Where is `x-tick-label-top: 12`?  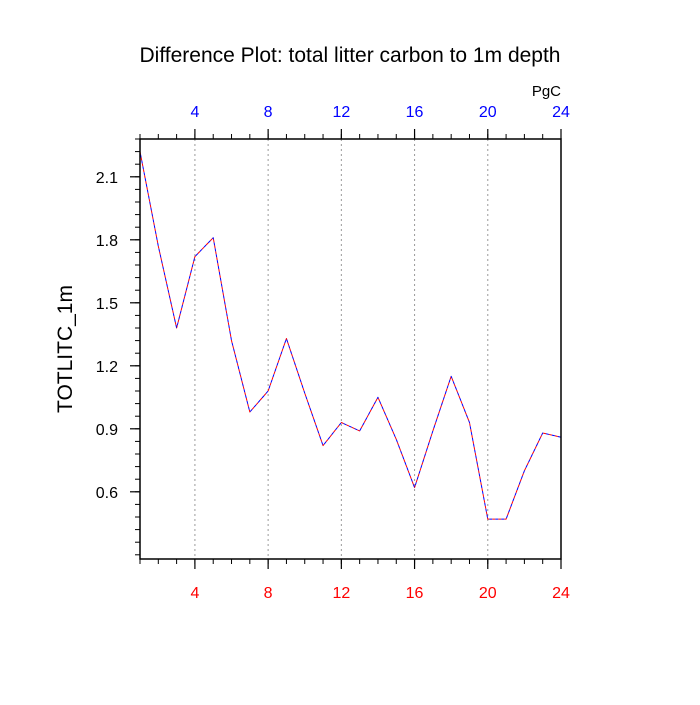
x-tick-label-top: 12 is located at coordinates (341, 112).